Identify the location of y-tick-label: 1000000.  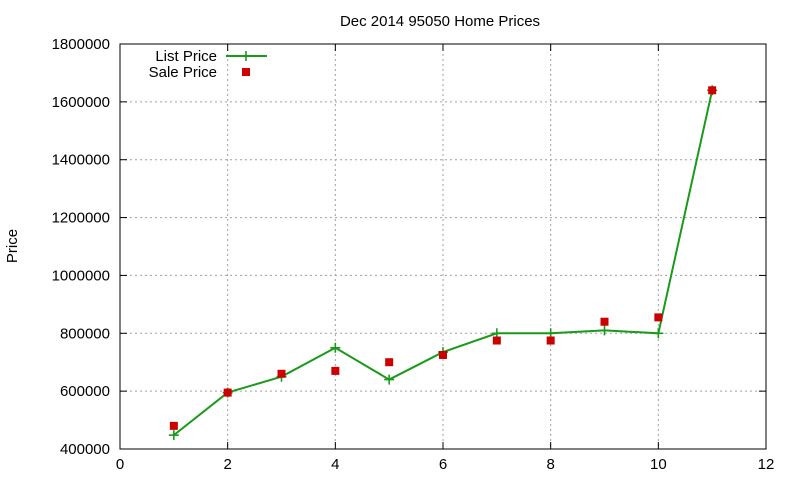
(81, 275).